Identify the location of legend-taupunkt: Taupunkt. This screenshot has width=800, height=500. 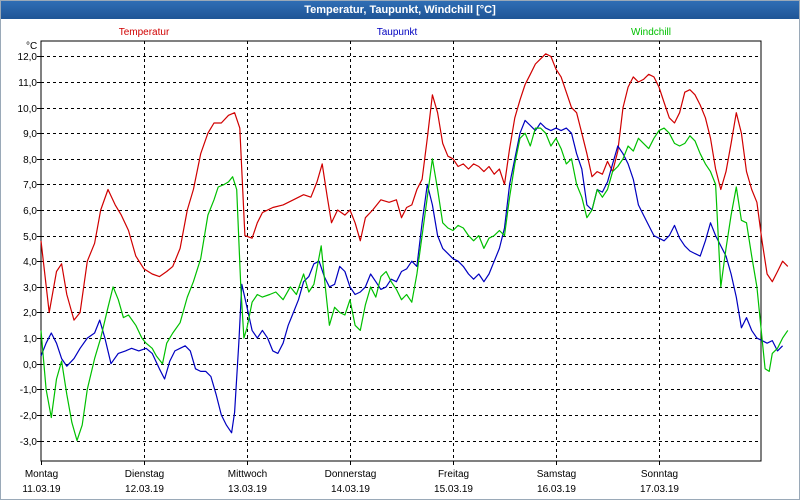
(397, 32).